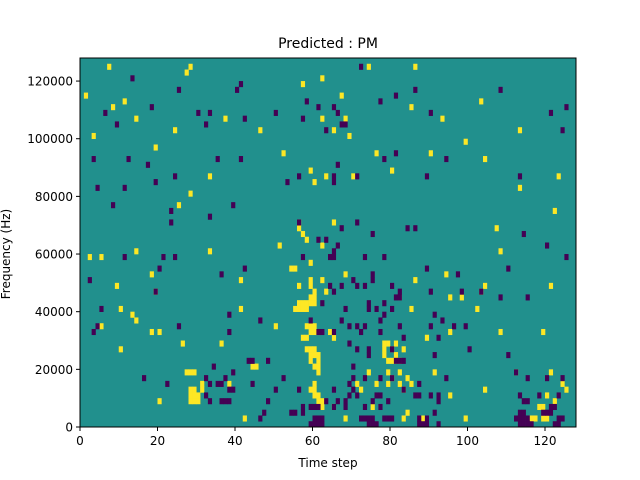 Image resolution: width=640 pixels, height=480 pixels. Describe the element at coordinates (545, 441) in the screenshot. I see `x-tick-label: 120` at that location.